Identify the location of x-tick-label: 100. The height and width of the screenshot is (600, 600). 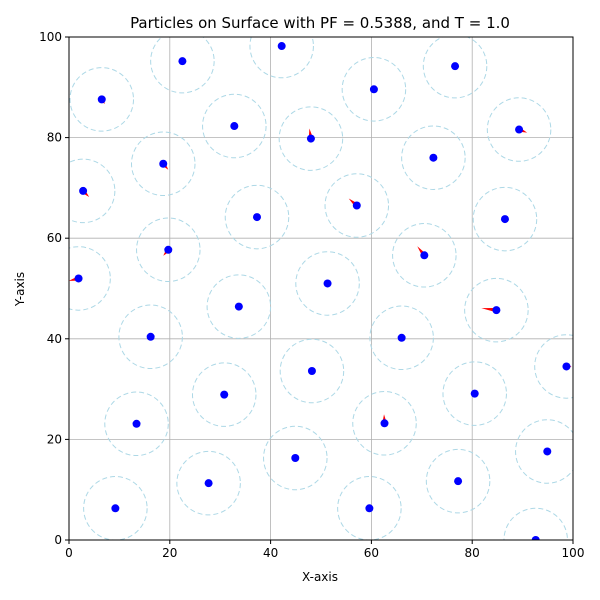
(573, 553).